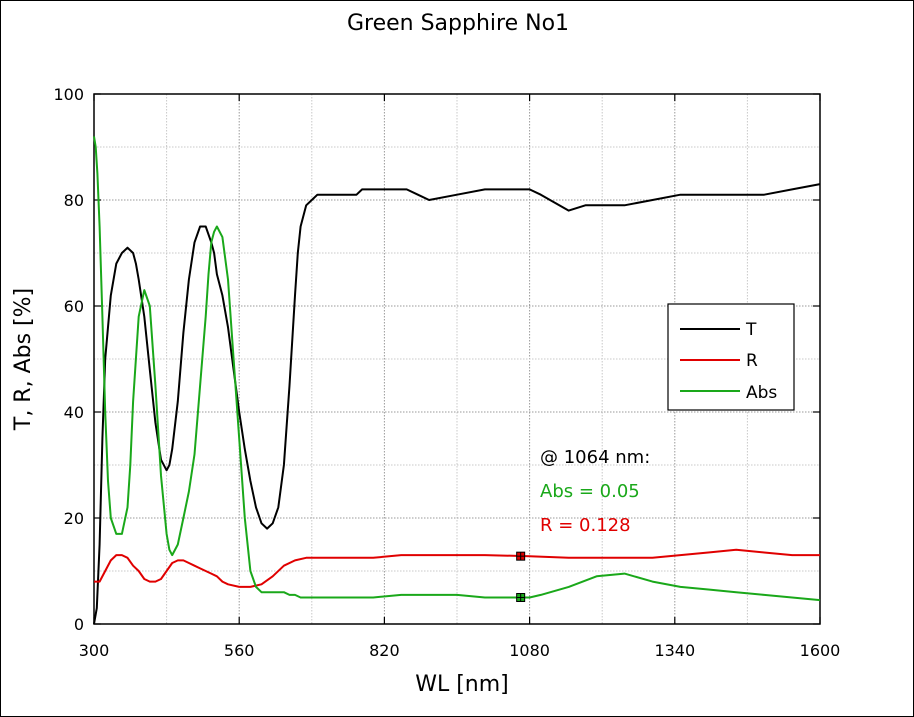 The image size is (914, 717). Describe the element at coordinates (23, 359) in the screenshot. I see `y-axis-title: T, R, Abs [%]` at that location.